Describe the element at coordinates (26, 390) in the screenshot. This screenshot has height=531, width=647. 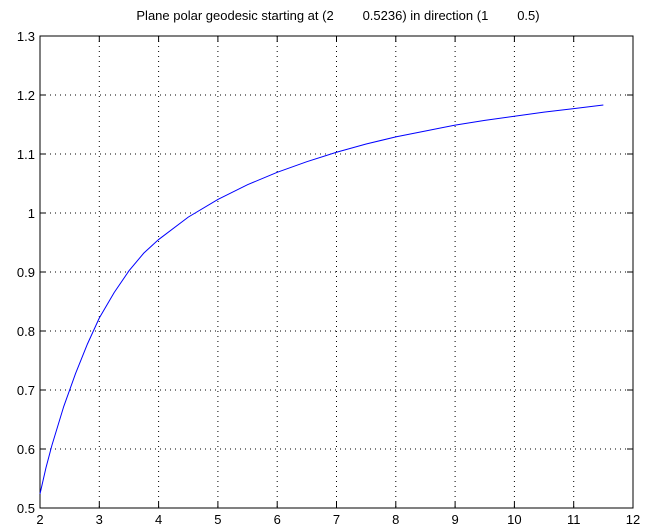
I see `y-tick-label: 0.7` at that location.